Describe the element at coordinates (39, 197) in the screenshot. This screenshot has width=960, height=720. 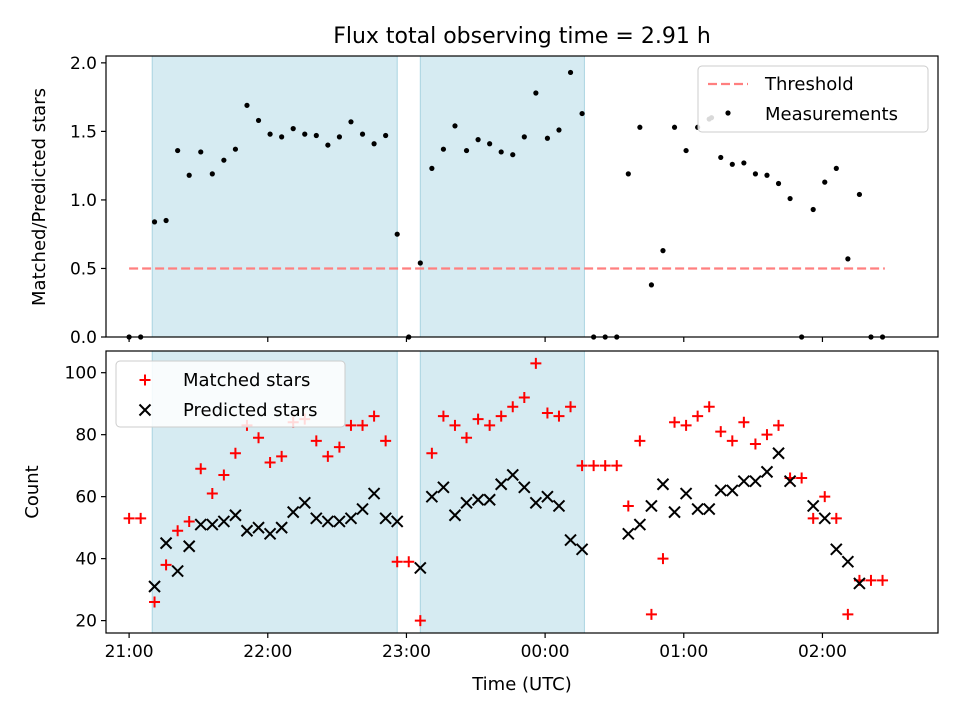
I see `y-axis-label-top: Matched/Predicted stars` at that location.